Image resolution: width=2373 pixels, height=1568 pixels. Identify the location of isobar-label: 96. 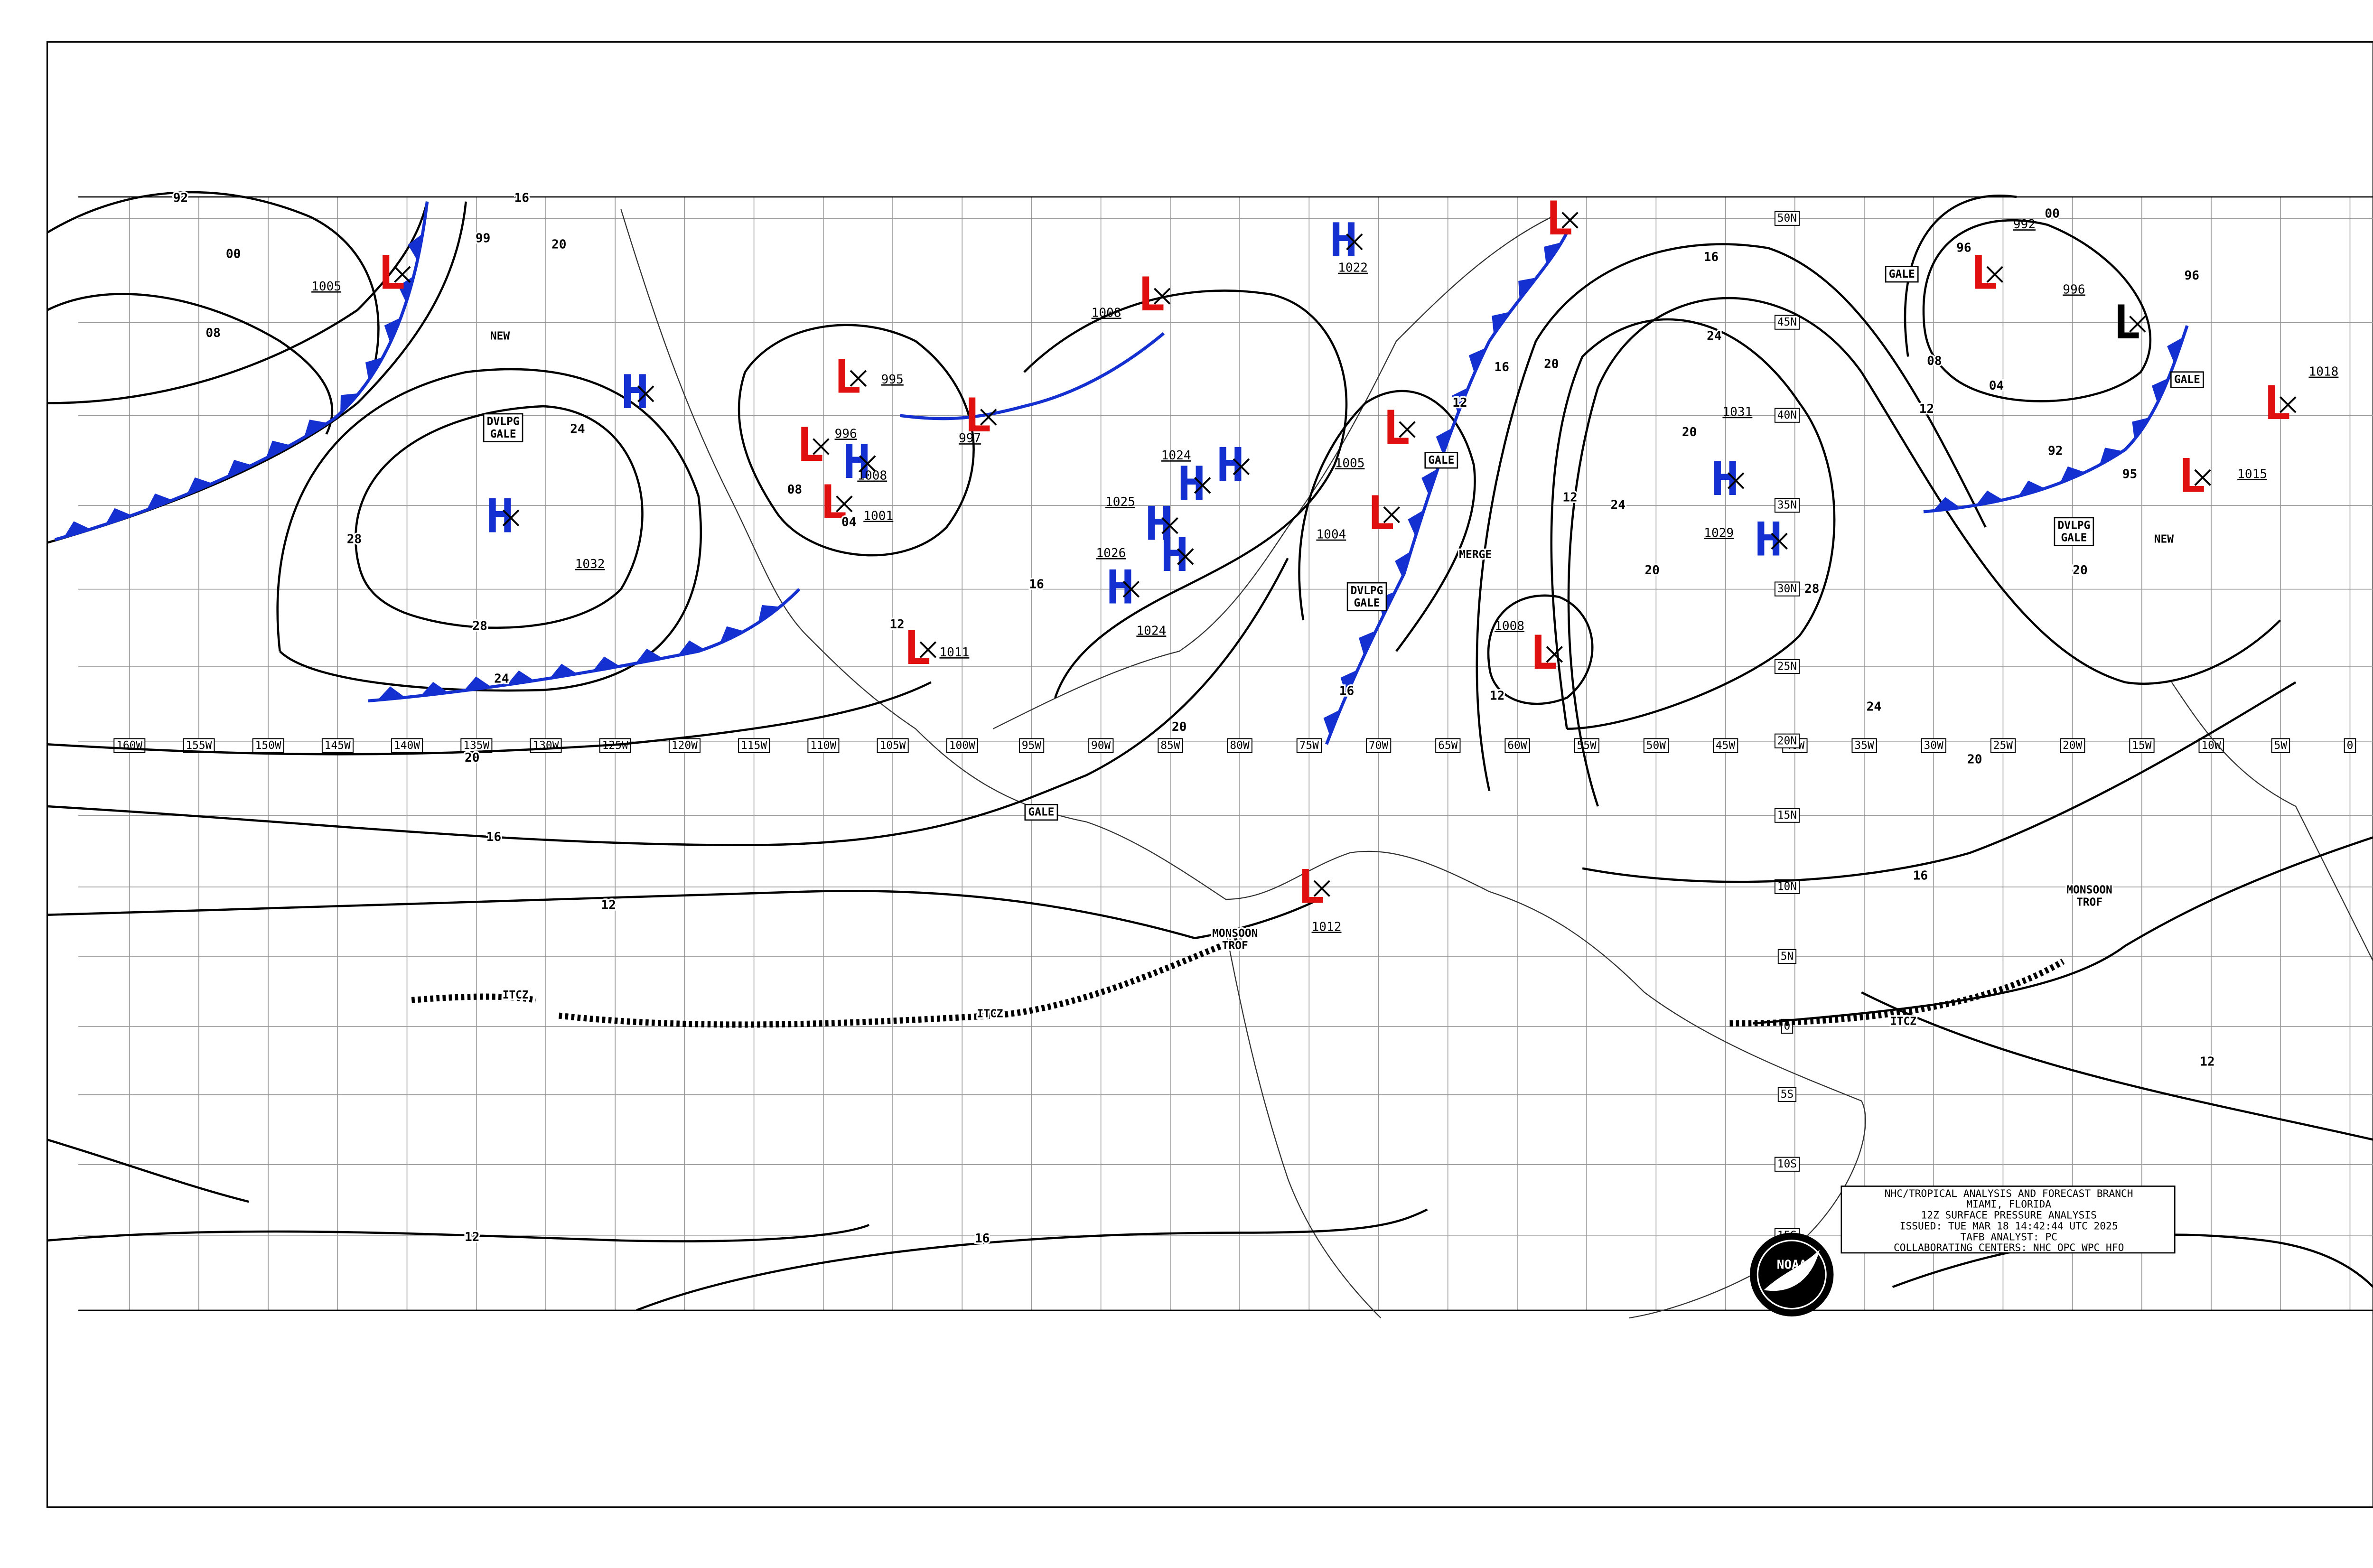
(1963, 248).